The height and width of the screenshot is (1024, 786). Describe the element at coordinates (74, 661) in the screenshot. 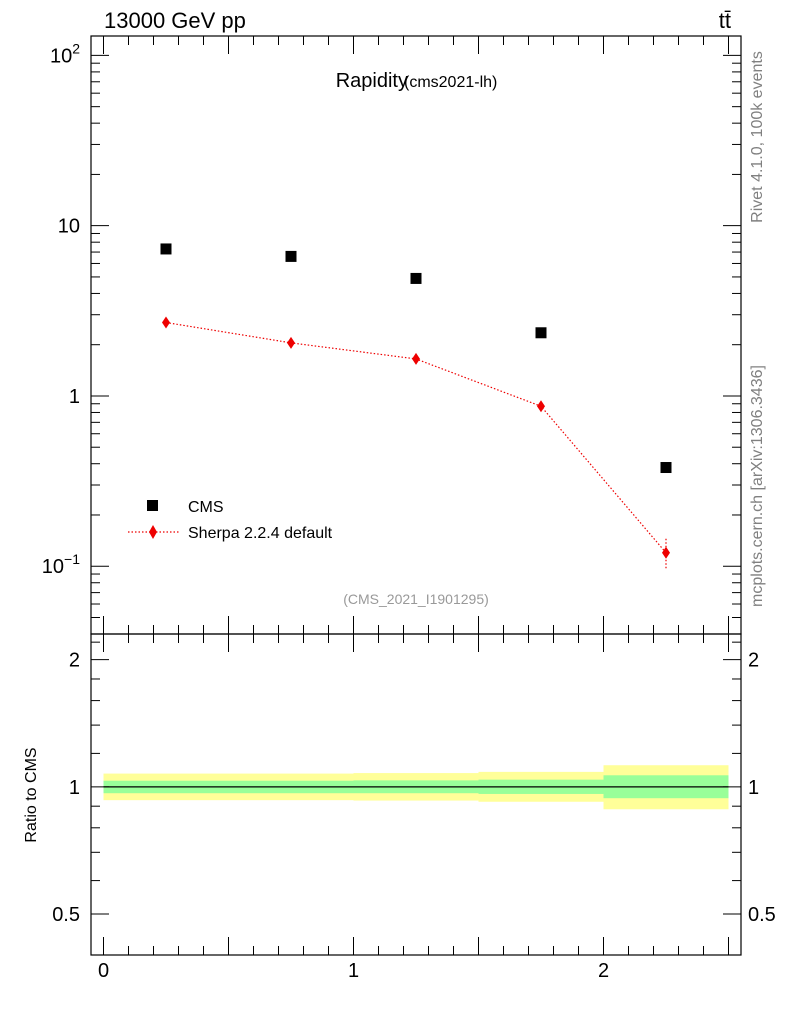

I see `ratio-y-tick-label-left: 2` at that location.